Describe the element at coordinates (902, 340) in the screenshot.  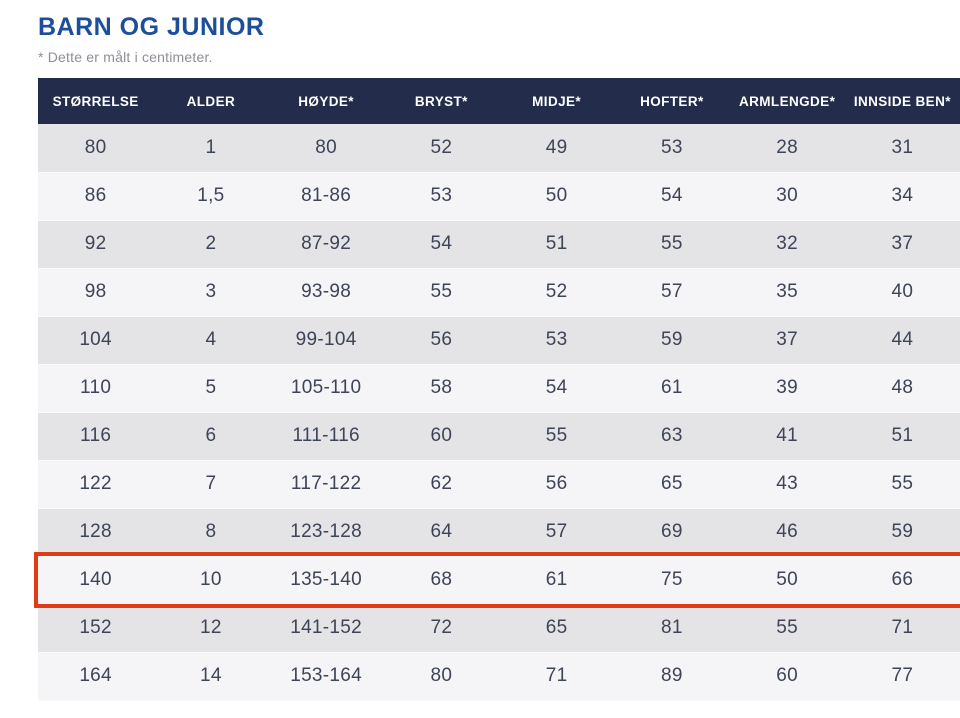
I see `table-cell: 44` at that location.